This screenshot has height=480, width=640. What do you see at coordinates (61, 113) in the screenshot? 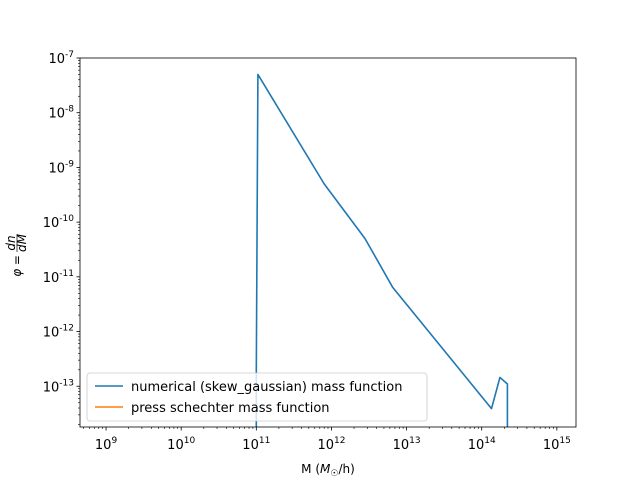
I see `y-tick-label: 10⁻⁸` at bounding box center [61, 113].